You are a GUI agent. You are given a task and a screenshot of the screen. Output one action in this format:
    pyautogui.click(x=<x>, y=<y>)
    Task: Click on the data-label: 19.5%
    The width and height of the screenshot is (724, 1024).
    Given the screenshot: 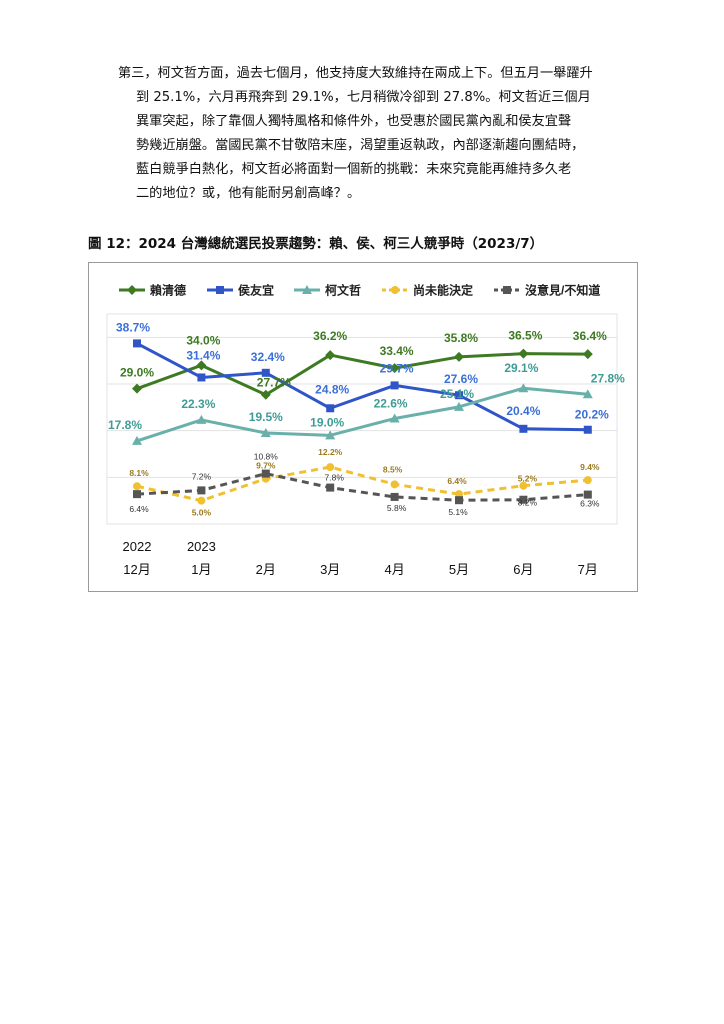 What is the action you would take?
    pyautogui.click(x=266, y=417)
    